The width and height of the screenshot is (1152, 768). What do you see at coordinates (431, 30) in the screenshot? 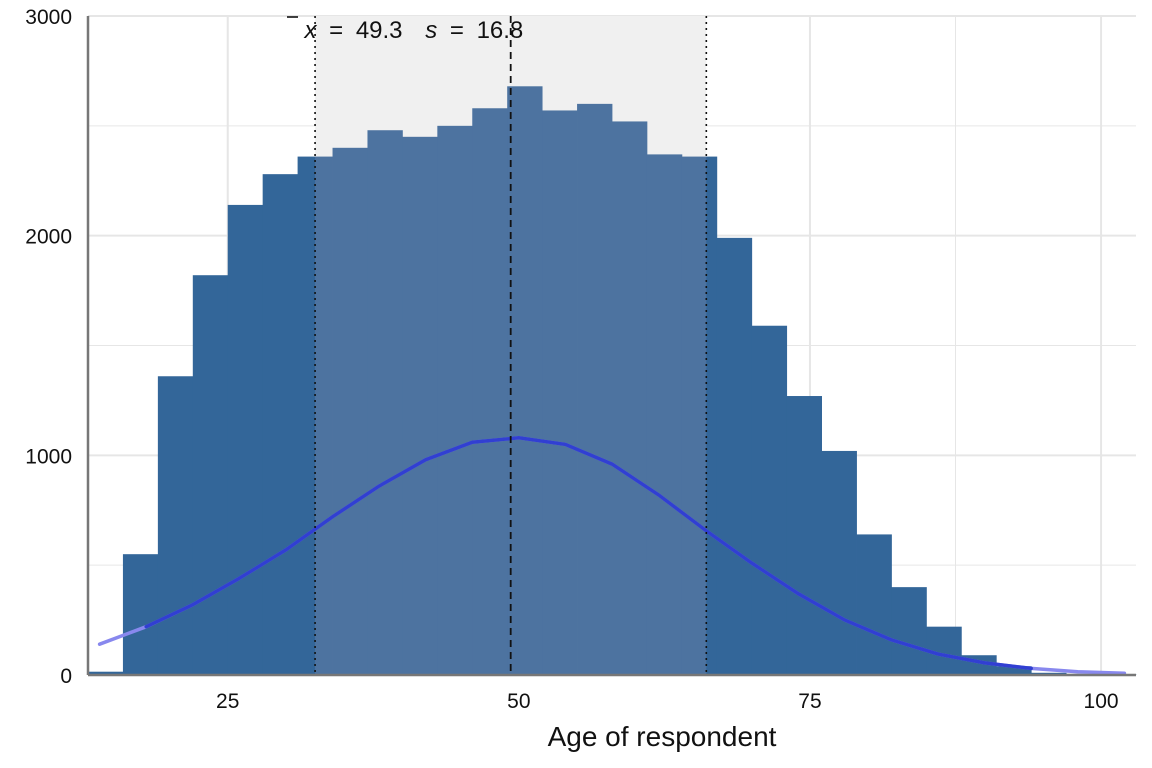
I see `sd-symbol: s` at bounding box center [431, 30].